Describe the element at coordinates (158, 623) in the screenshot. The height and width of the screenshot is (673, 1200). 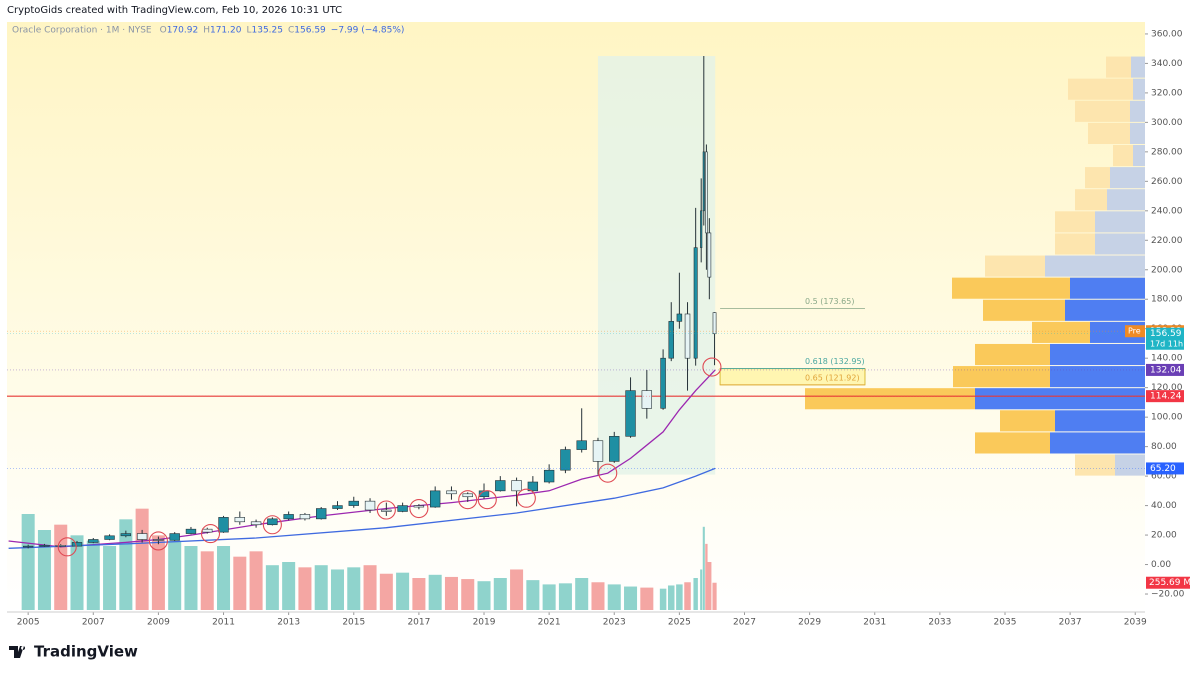
I see `x-tick-label: 2009` at that location.